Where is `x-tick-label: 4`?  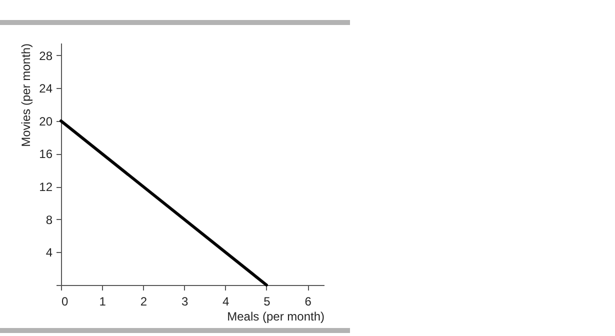
x-tick-label: 4 is located at coordinates (226, 301).